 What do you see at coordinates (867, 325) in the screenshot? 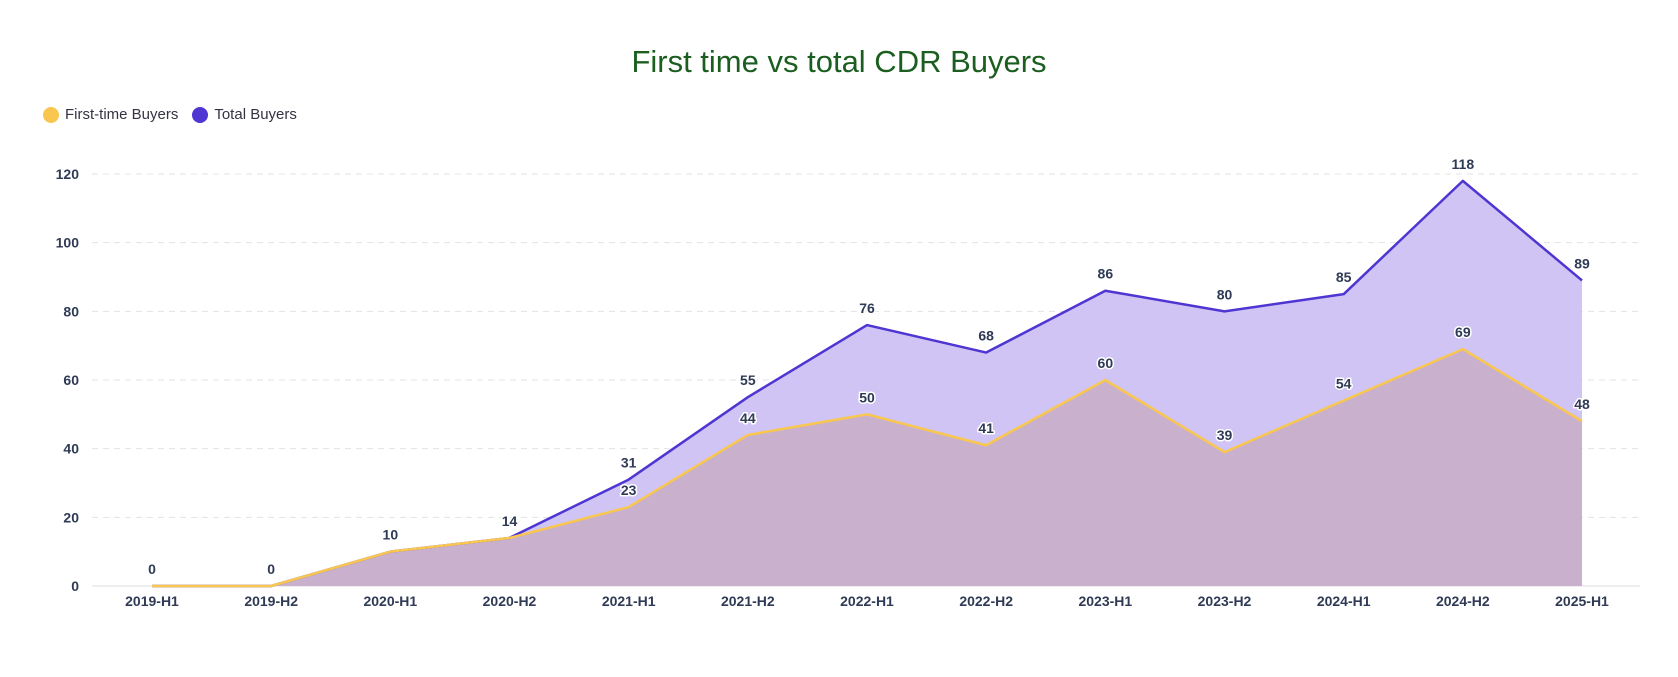
I see `point-total-buyers-2022-H1` at bounding box center [867, 325].